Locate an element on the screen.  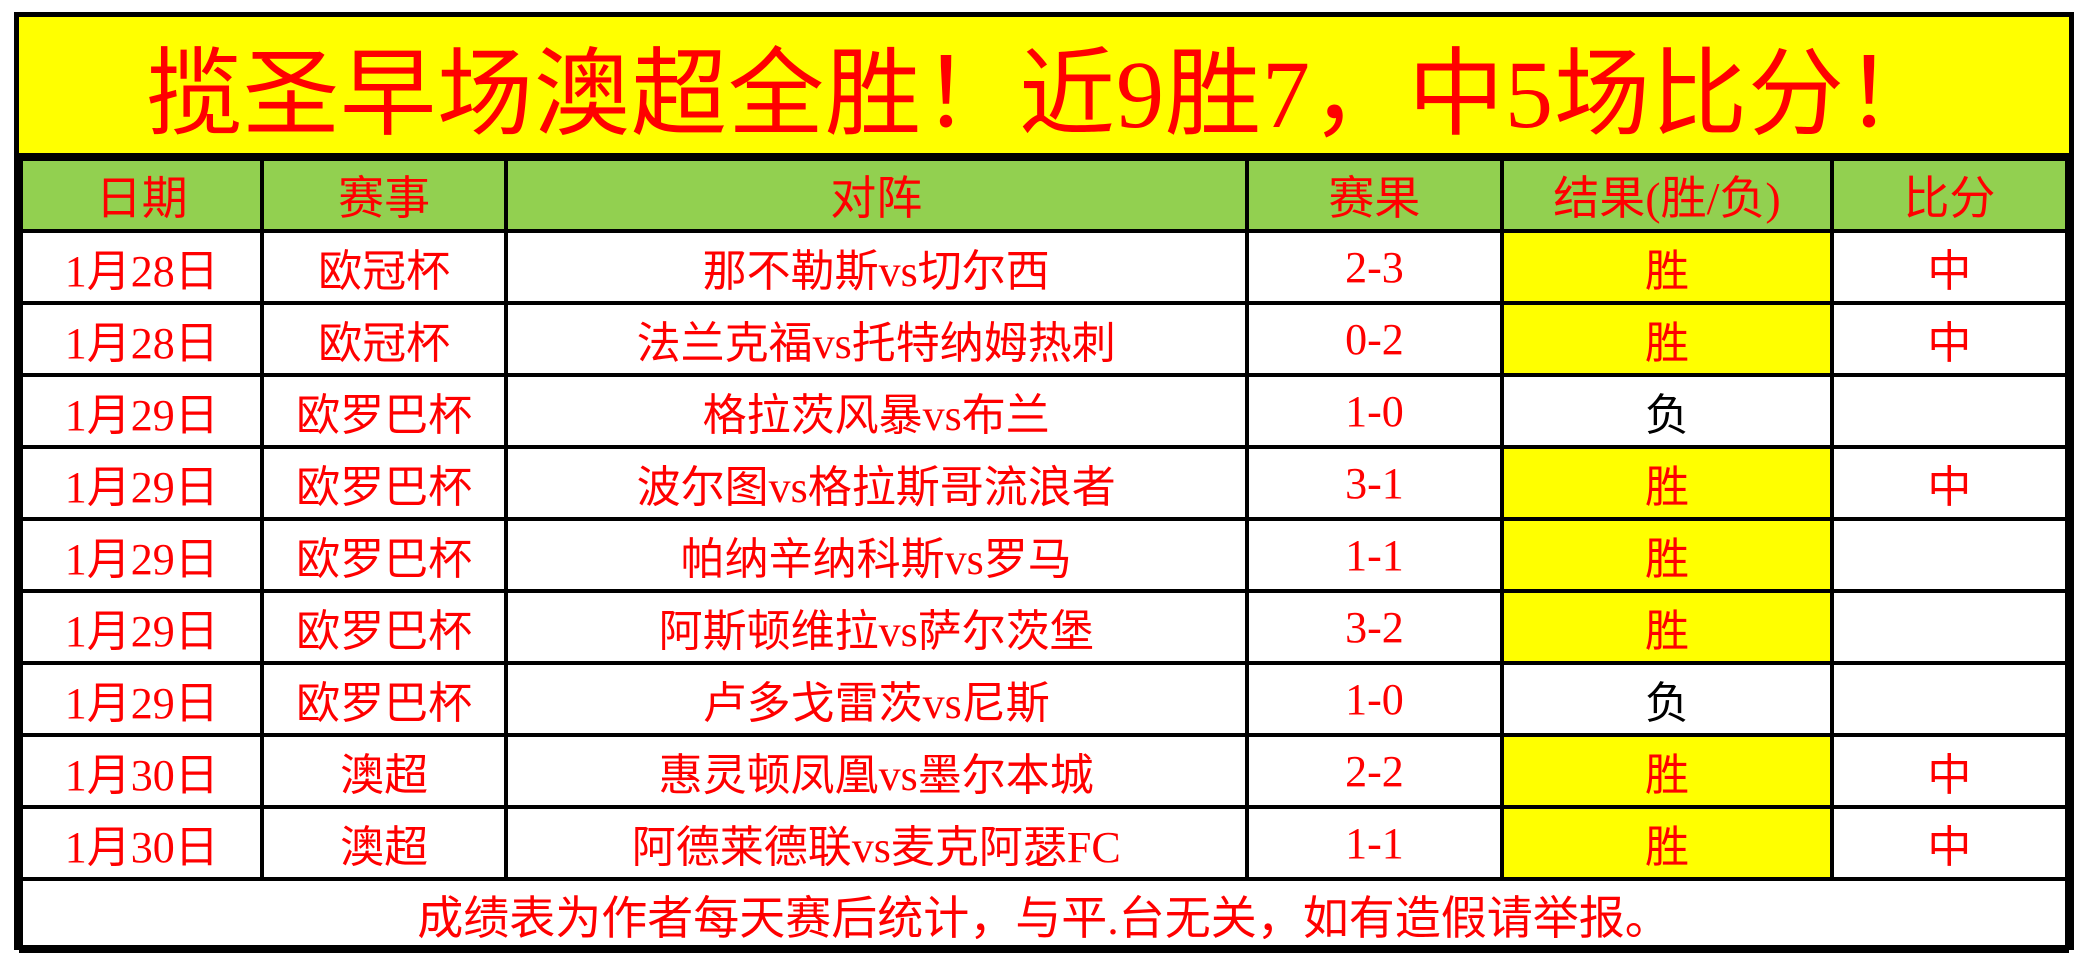
footer-note: 成绩表为作者每天赛后统计，与平.台无关，如有造假请举报。 is located at coordinates (1044, 915).